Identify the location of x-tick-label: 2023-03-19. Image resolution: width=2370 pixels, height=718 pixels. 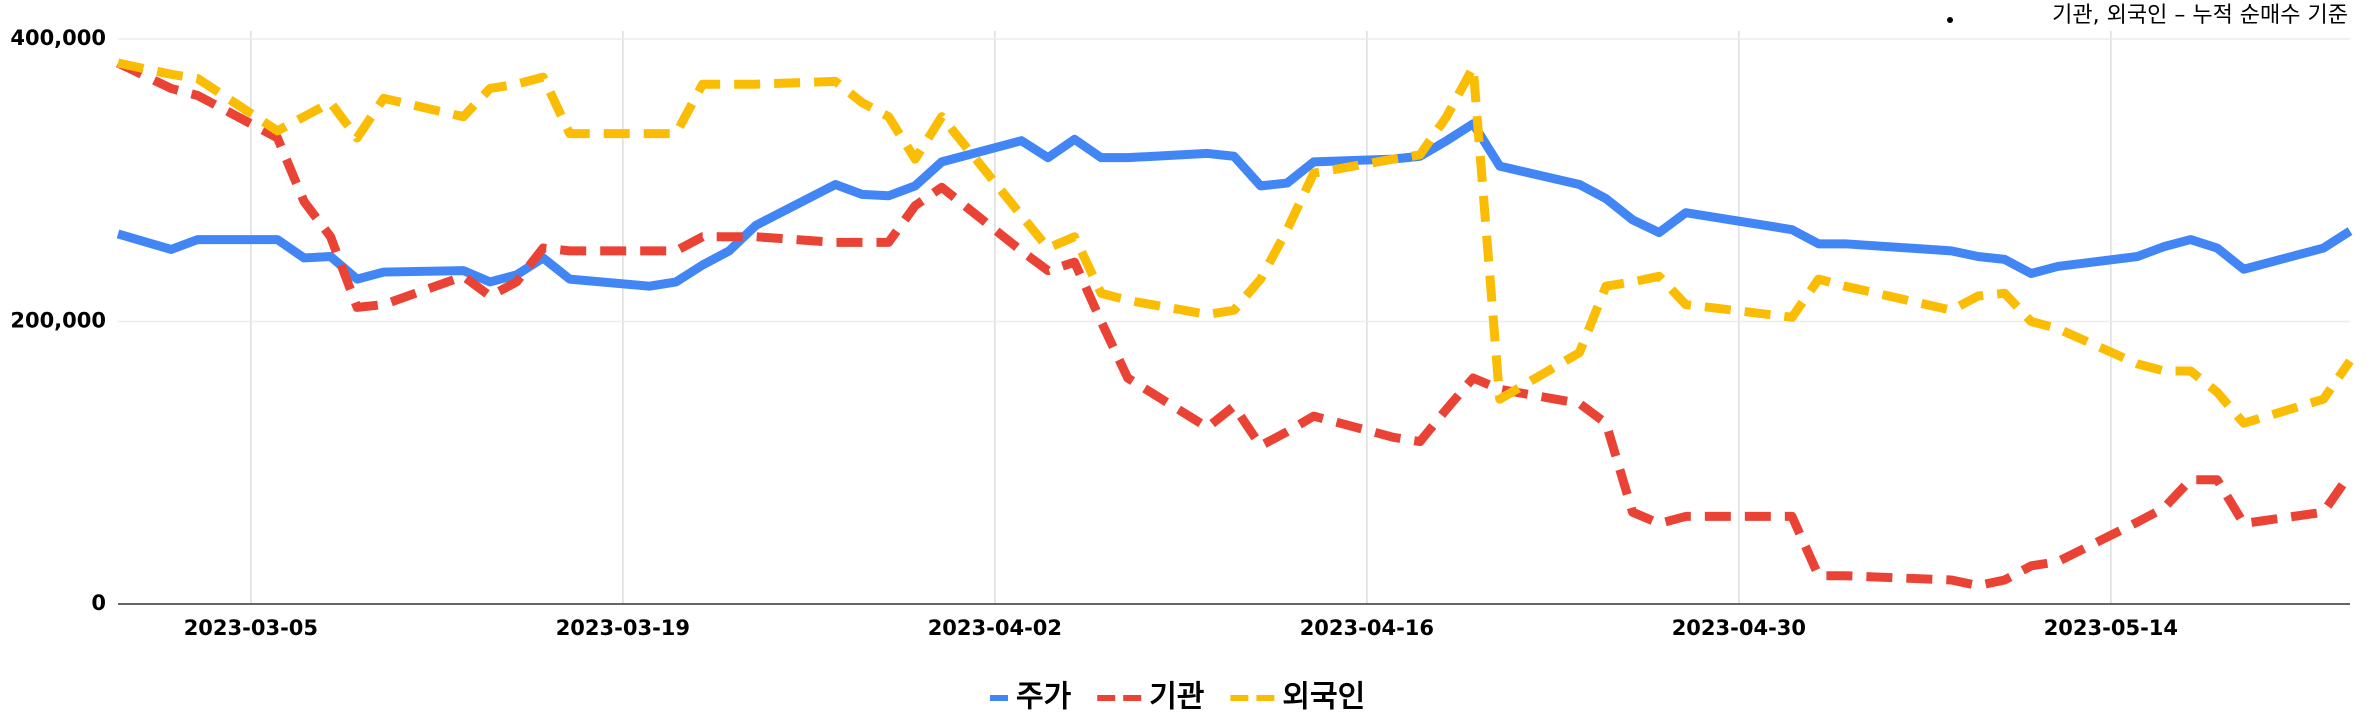
(623, 628).